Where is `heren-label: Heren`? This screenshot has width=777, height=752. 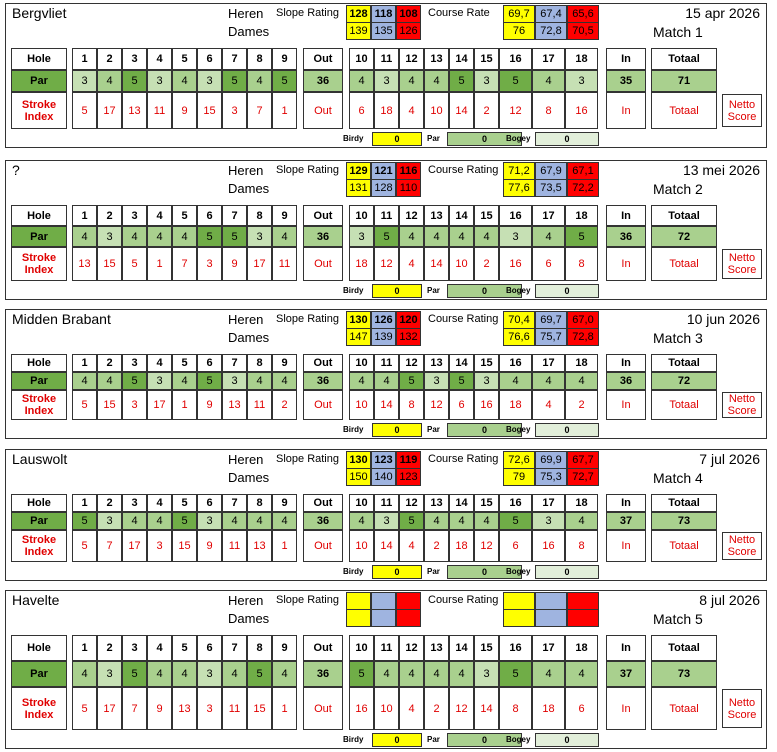 heren-label: Heren is located at coordinates (246, 319).